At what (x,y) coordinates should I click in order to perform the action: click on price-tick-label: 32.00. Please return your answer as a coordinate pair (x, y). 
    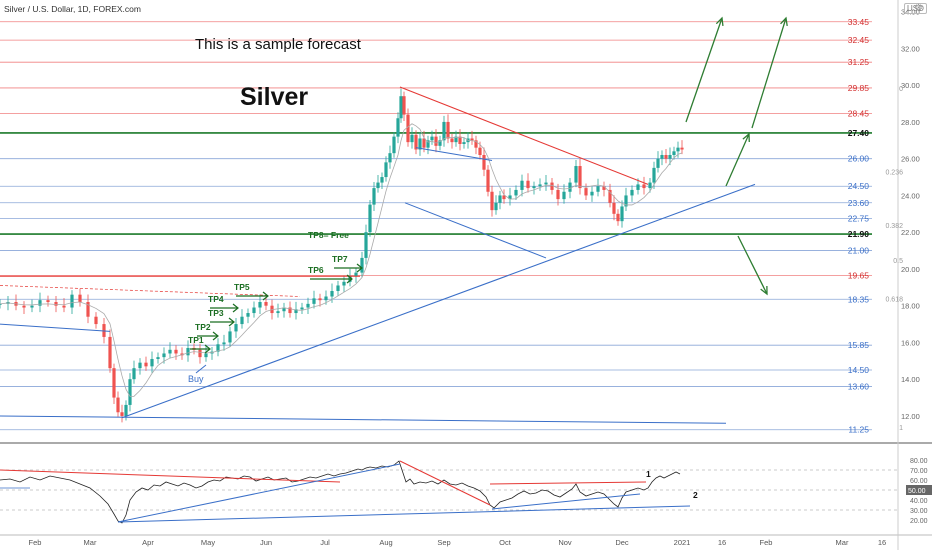
    Looking at the image, I should click on (910, 48).